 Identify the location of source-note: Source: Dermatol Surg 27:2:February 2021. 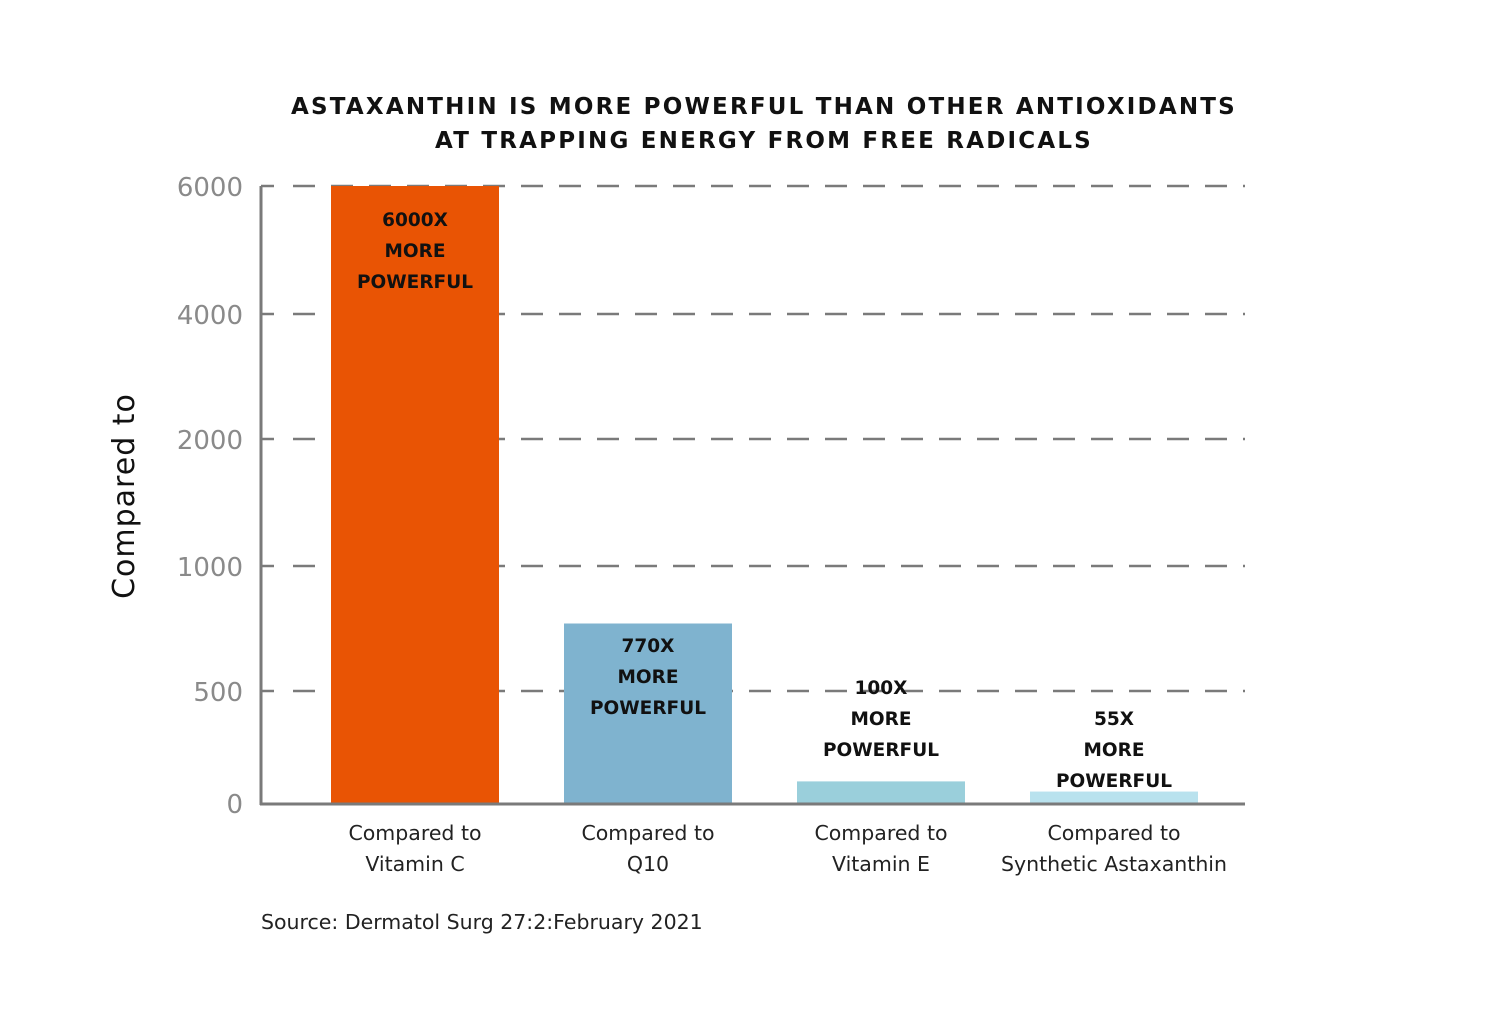
(482, 922).